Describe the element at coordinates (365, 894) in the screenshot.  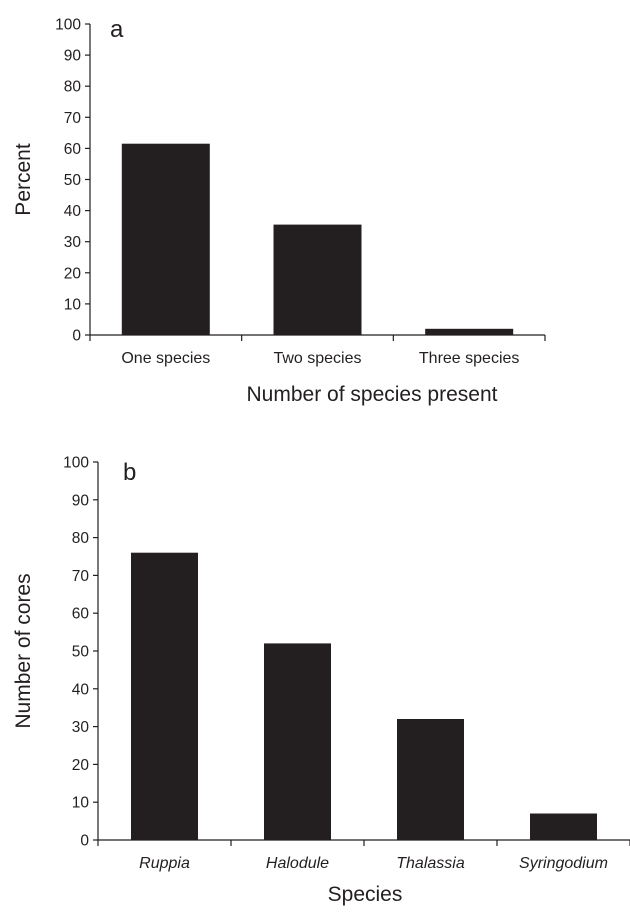
I see `x-axis-title: Species` at that location.